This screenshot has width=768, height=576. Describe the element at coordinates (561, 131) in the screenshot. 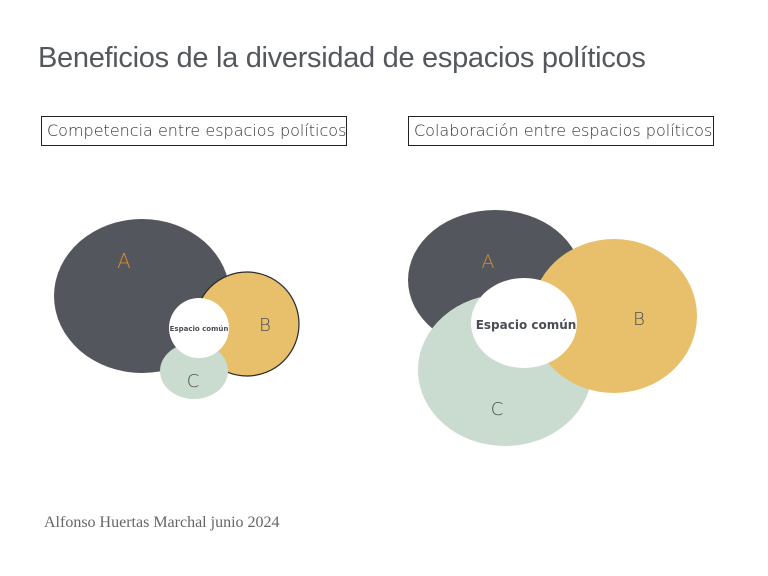

I see `collaboration-heading: Colaboración entre espacios políticos` at that location.